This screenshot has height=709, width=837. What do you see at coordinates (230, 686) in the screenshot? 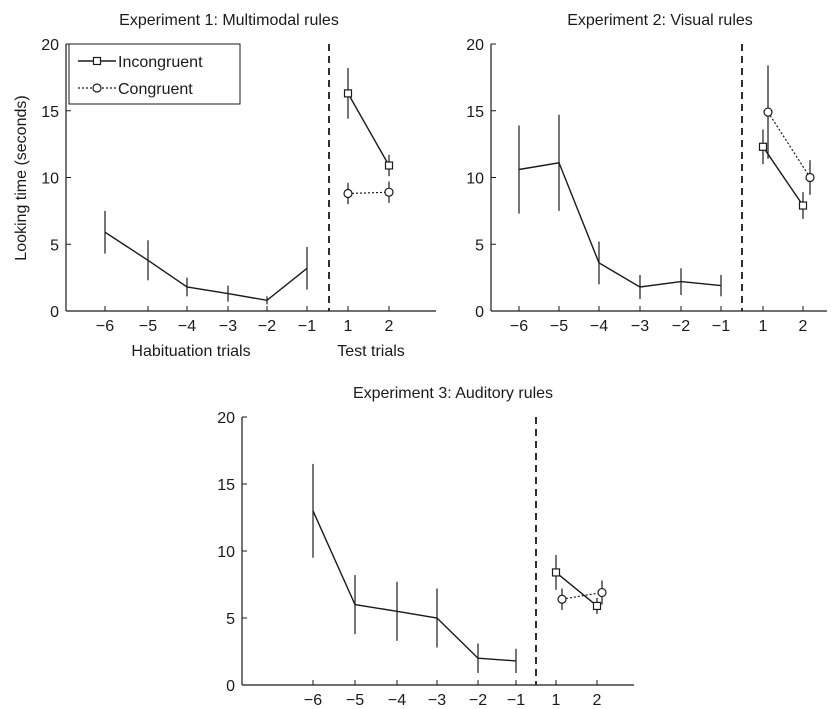
I see `panel-3-ytick-label: 0` at bounding box center [230, 686].